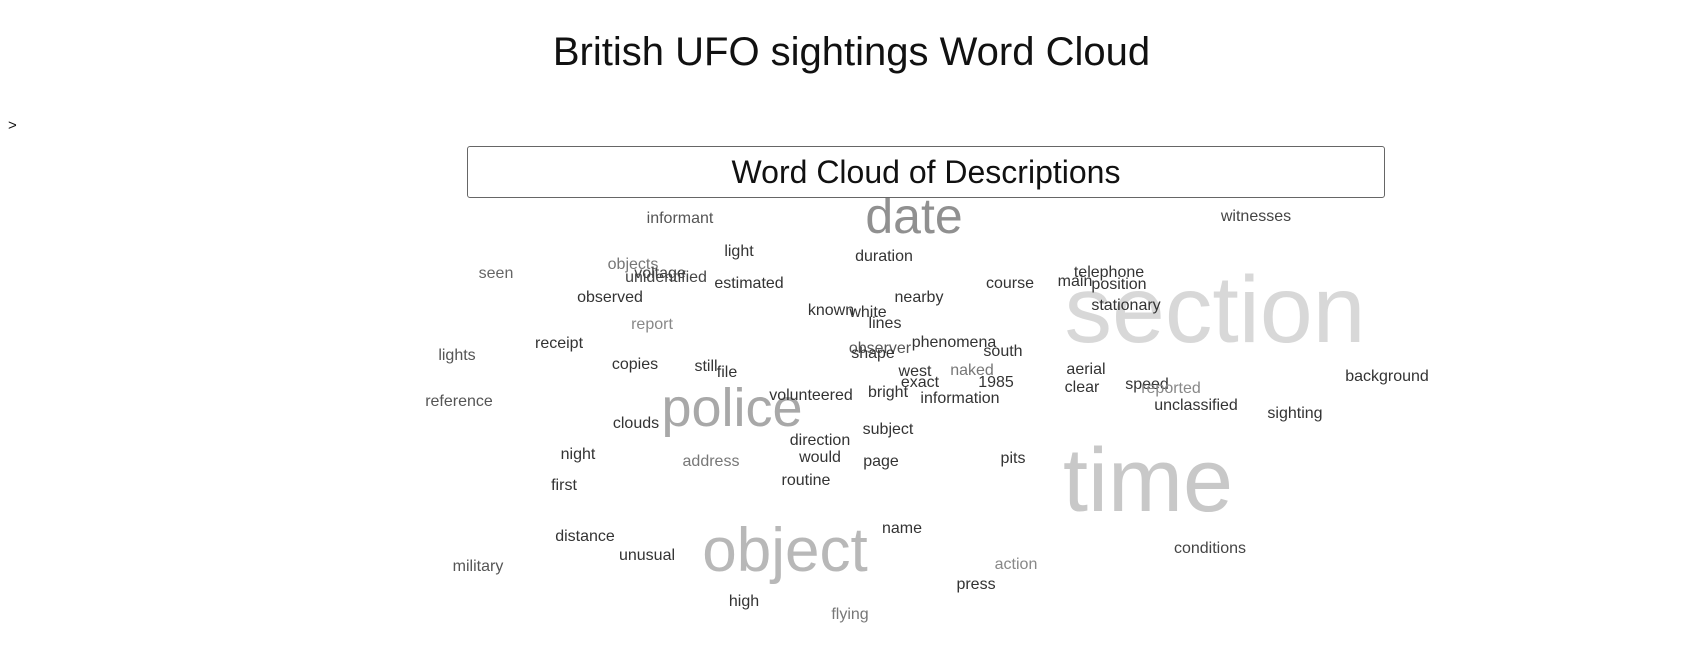 The image size is (1703, 666). What do you see at coordinates (831, 310) in the screenshot?
I see `word-known: known` at bounding box center [831, 310].